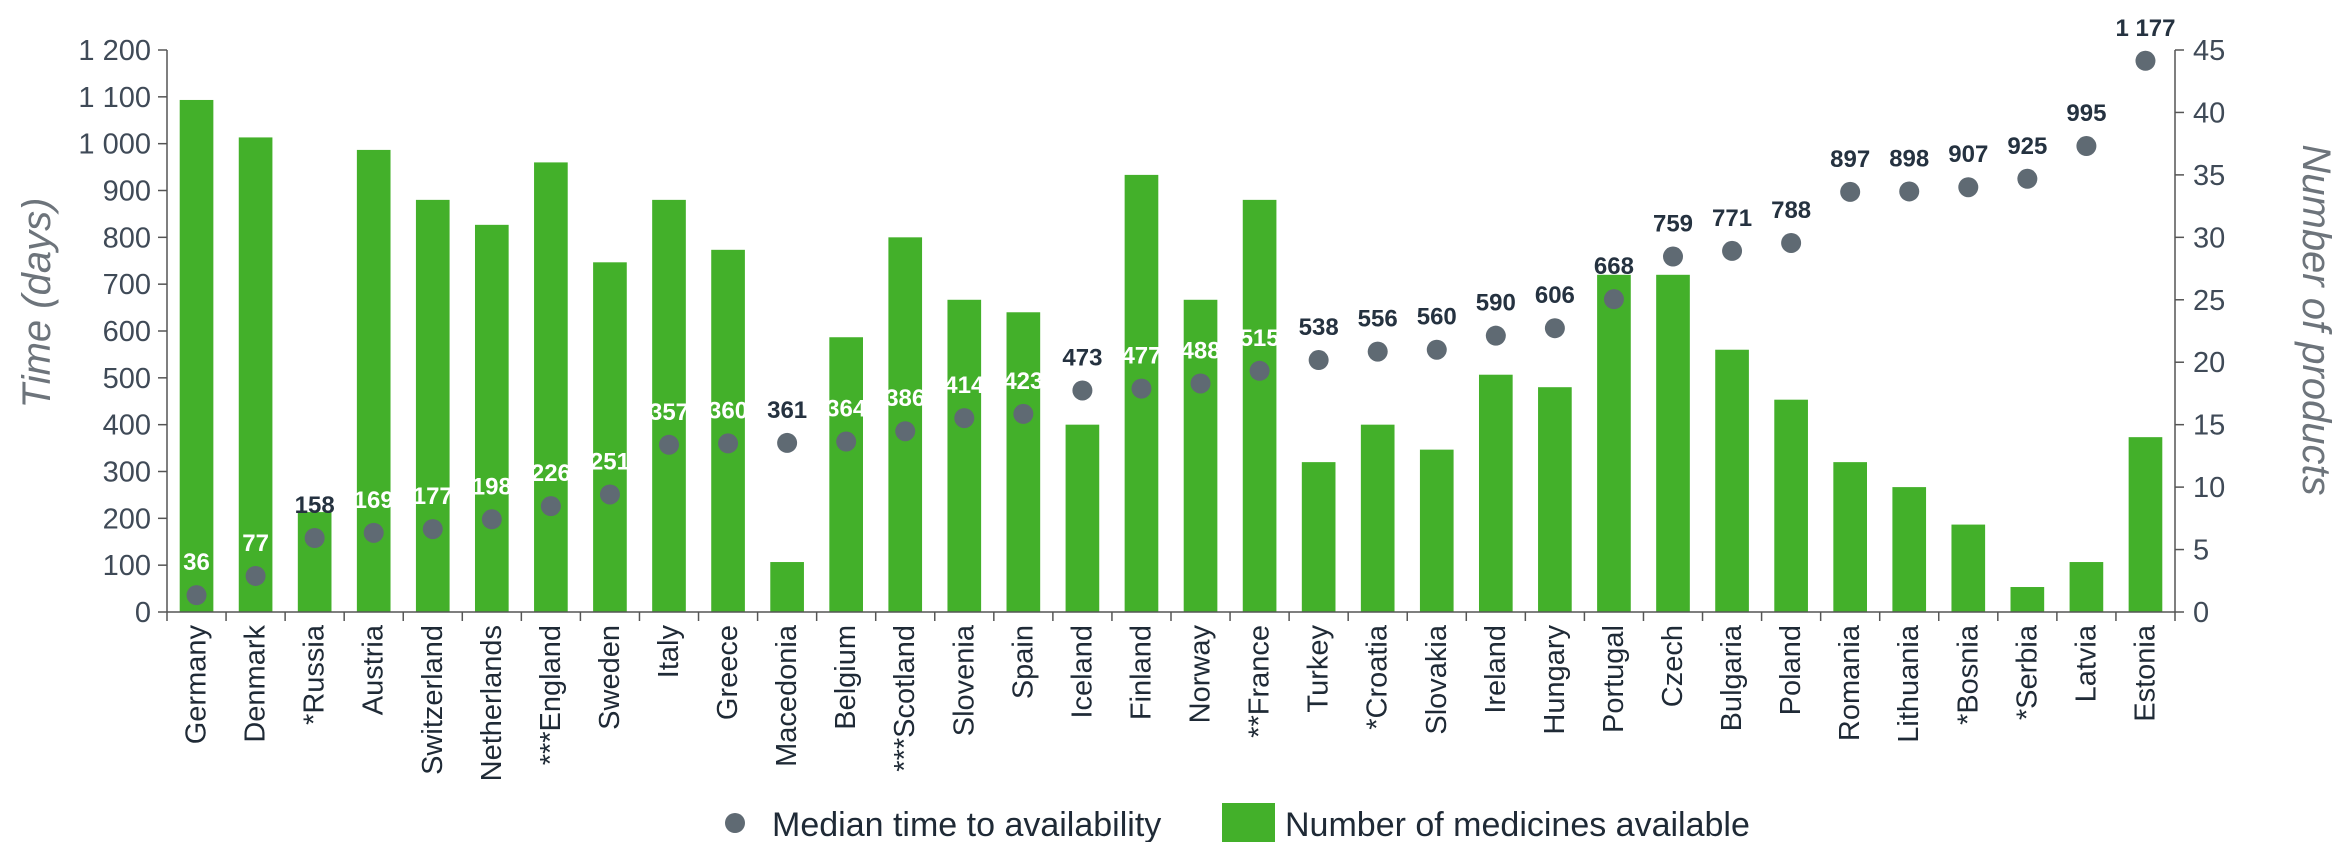 This screenshot has width=2351, height=842. Describe the element at coordinates (2145, 673) in the screenshot. I see `category-label-33: Estonia` at that location.